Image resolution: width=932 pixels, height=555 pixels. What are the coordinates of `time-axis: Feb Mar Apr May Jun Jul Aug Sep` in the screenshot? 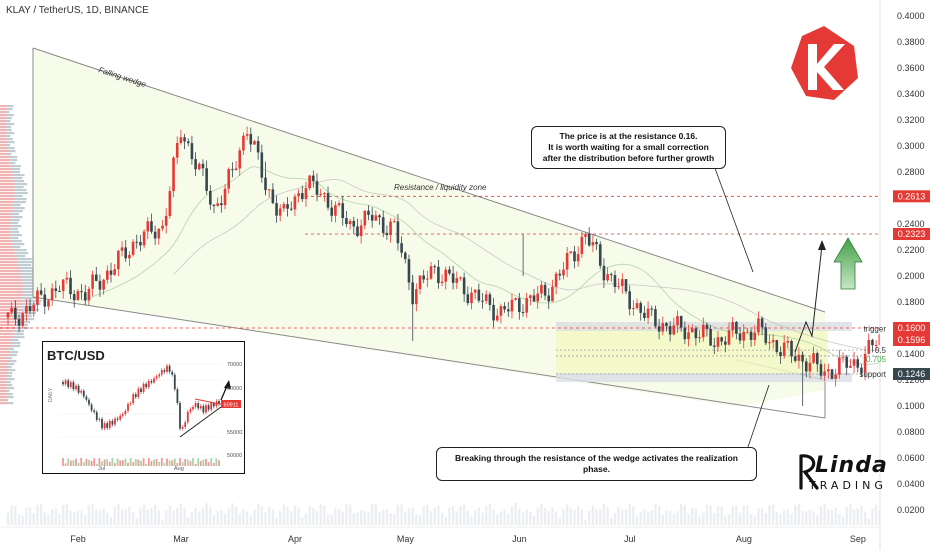 It's located at (440, 535).